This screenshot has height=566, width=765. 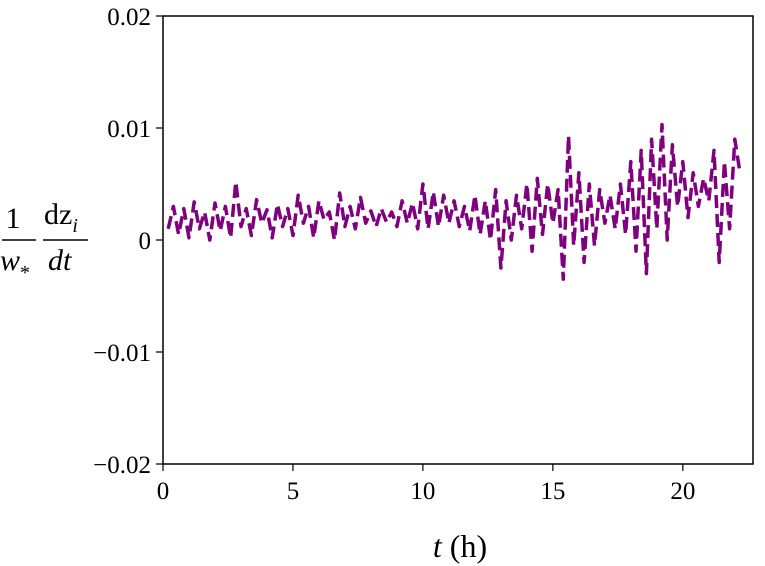 What do you see at coordinates (25, 273) in the screenshot?
I see `y-label-denominator-1-sub: *` at bounding box center [25, 273].